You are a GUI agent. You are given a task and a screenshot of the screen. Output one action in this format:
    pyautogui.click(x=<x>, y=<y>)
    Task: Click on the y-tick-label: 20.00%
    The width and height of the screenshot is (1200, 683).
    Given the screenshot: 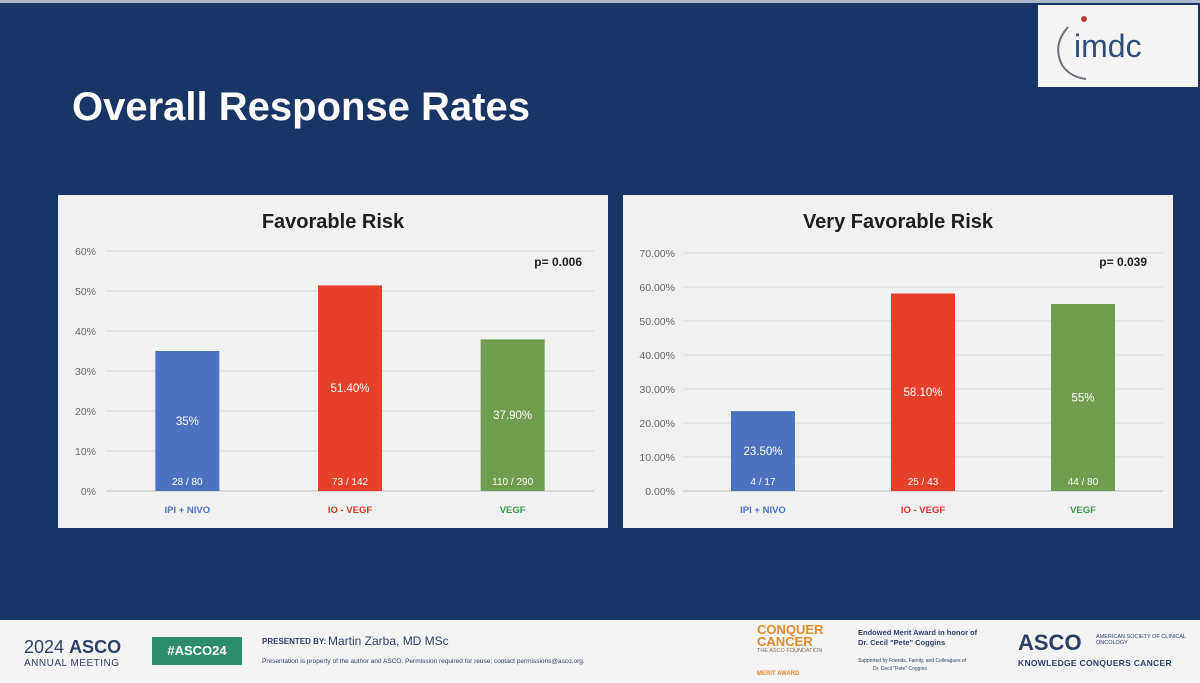 What is the action you would take?
    pyautogui.click(x=657, y=424)
    